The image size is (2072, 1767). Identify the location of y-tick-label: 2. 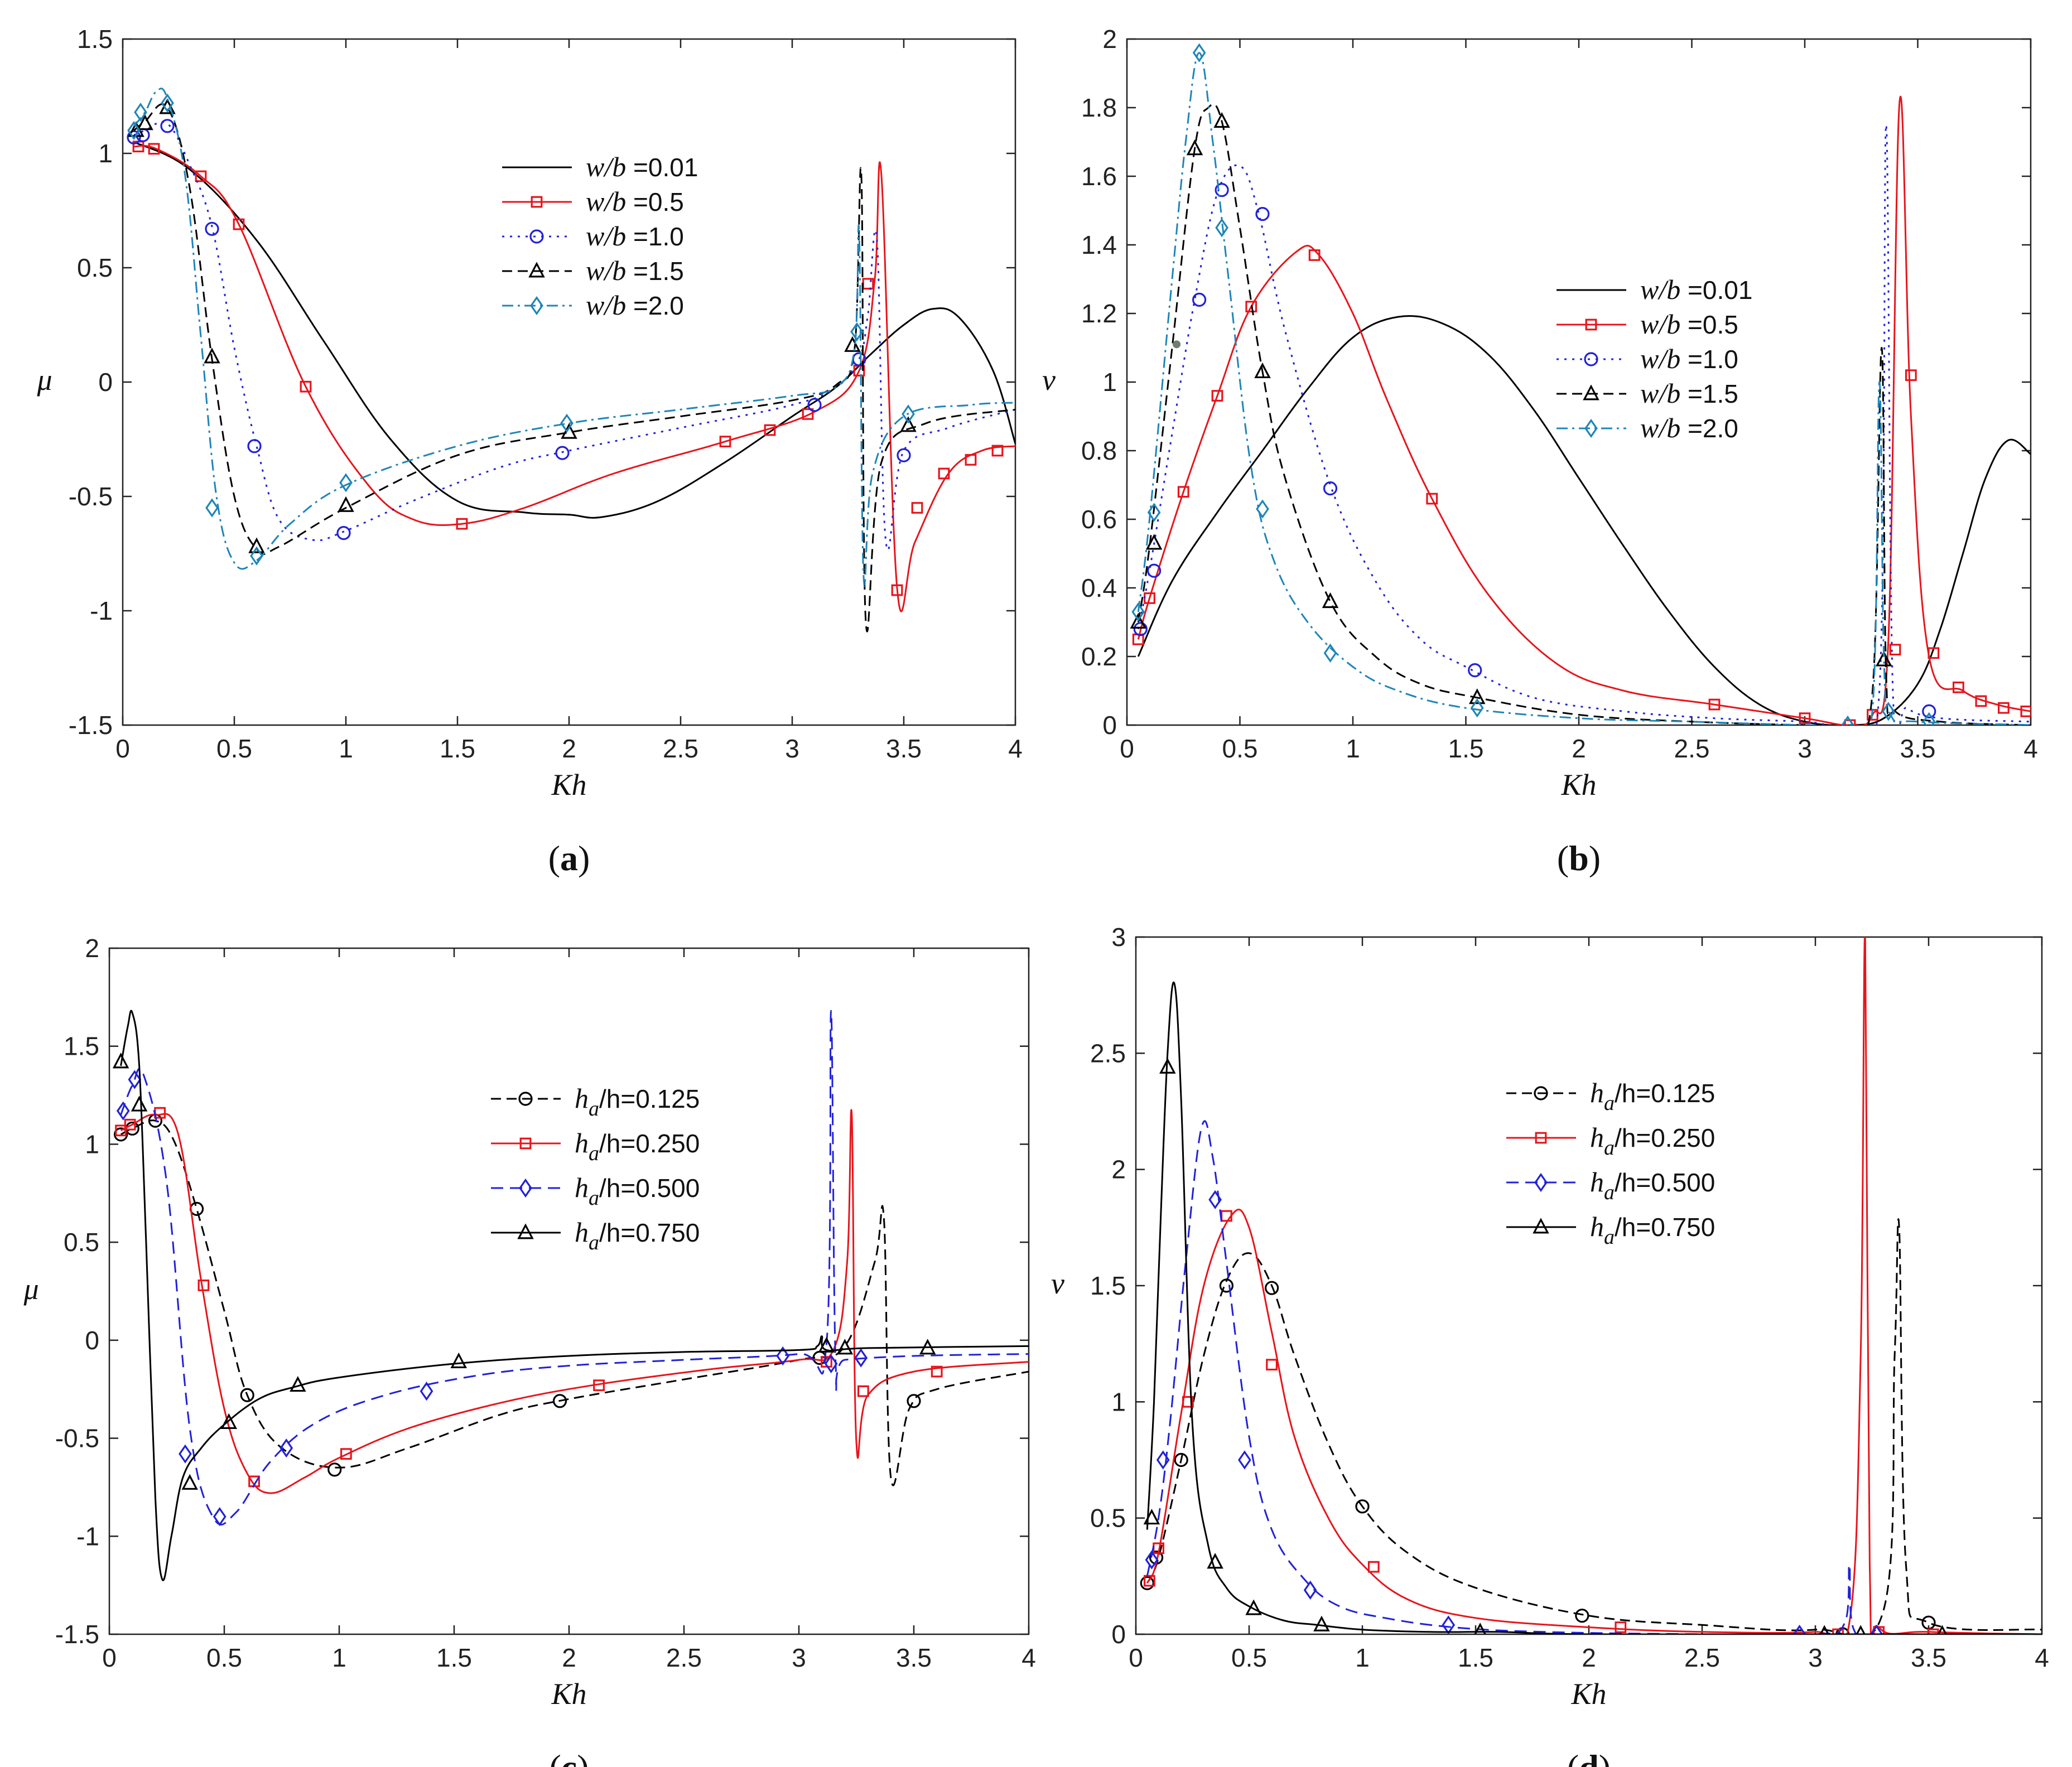
(1118, 1169).